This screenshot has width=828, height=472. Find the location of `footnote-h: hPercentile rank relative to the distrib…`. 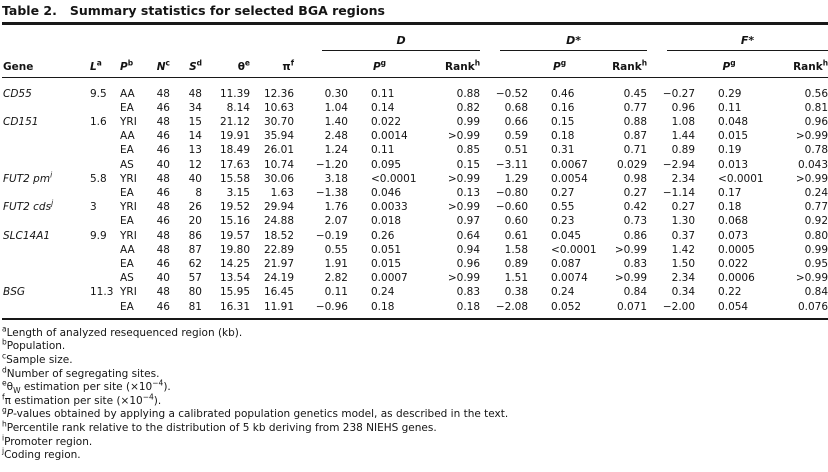

footnote-h: hPercentile rank relative to the distrib… is located at coordinates (219, 426).